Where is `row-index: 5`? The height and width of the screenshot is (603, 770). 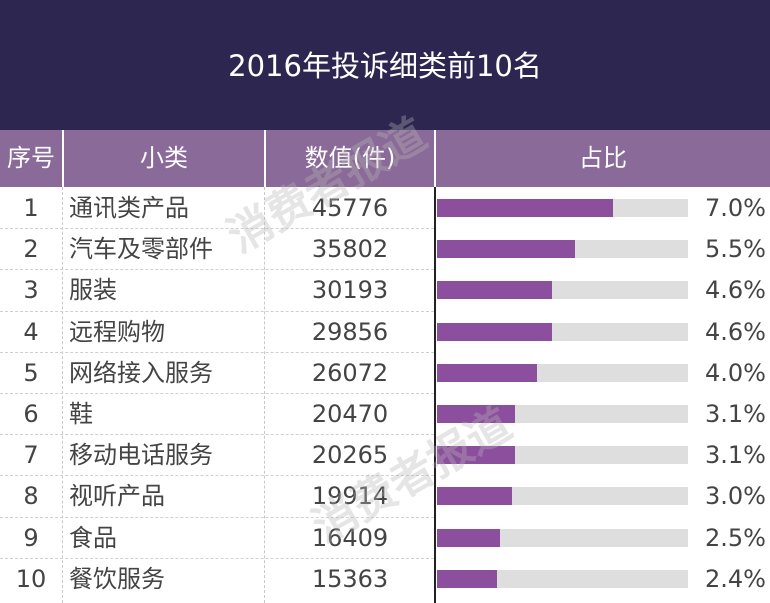
row-index: 5 is located at coordinates (31, 372).